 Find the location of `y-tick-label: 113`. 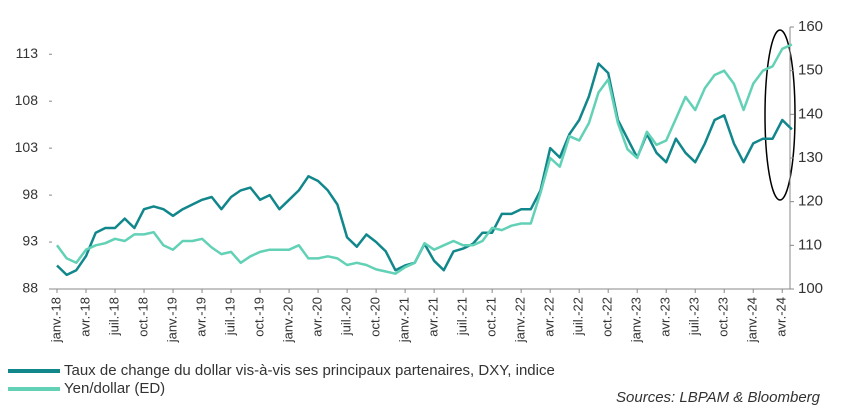

y-tick-label: 113 is located at coordinates (27, 53).